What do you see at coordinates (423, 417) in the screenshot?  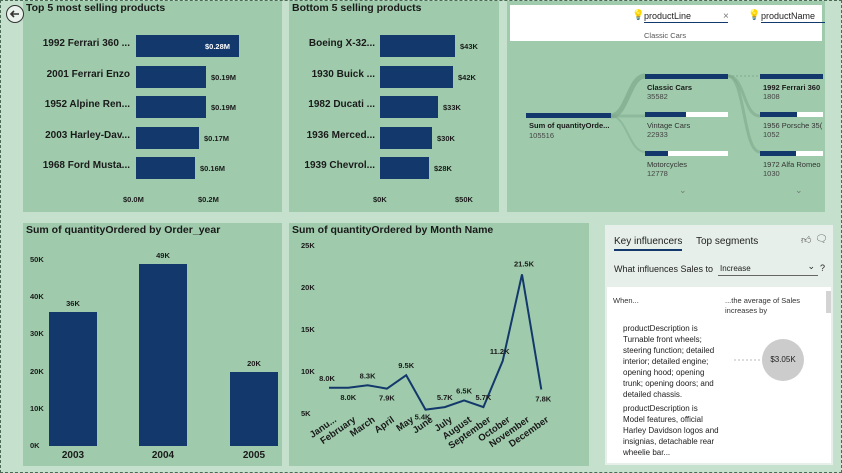 I see `month-data-label: 5.4K` at bounding box center [423, 417].